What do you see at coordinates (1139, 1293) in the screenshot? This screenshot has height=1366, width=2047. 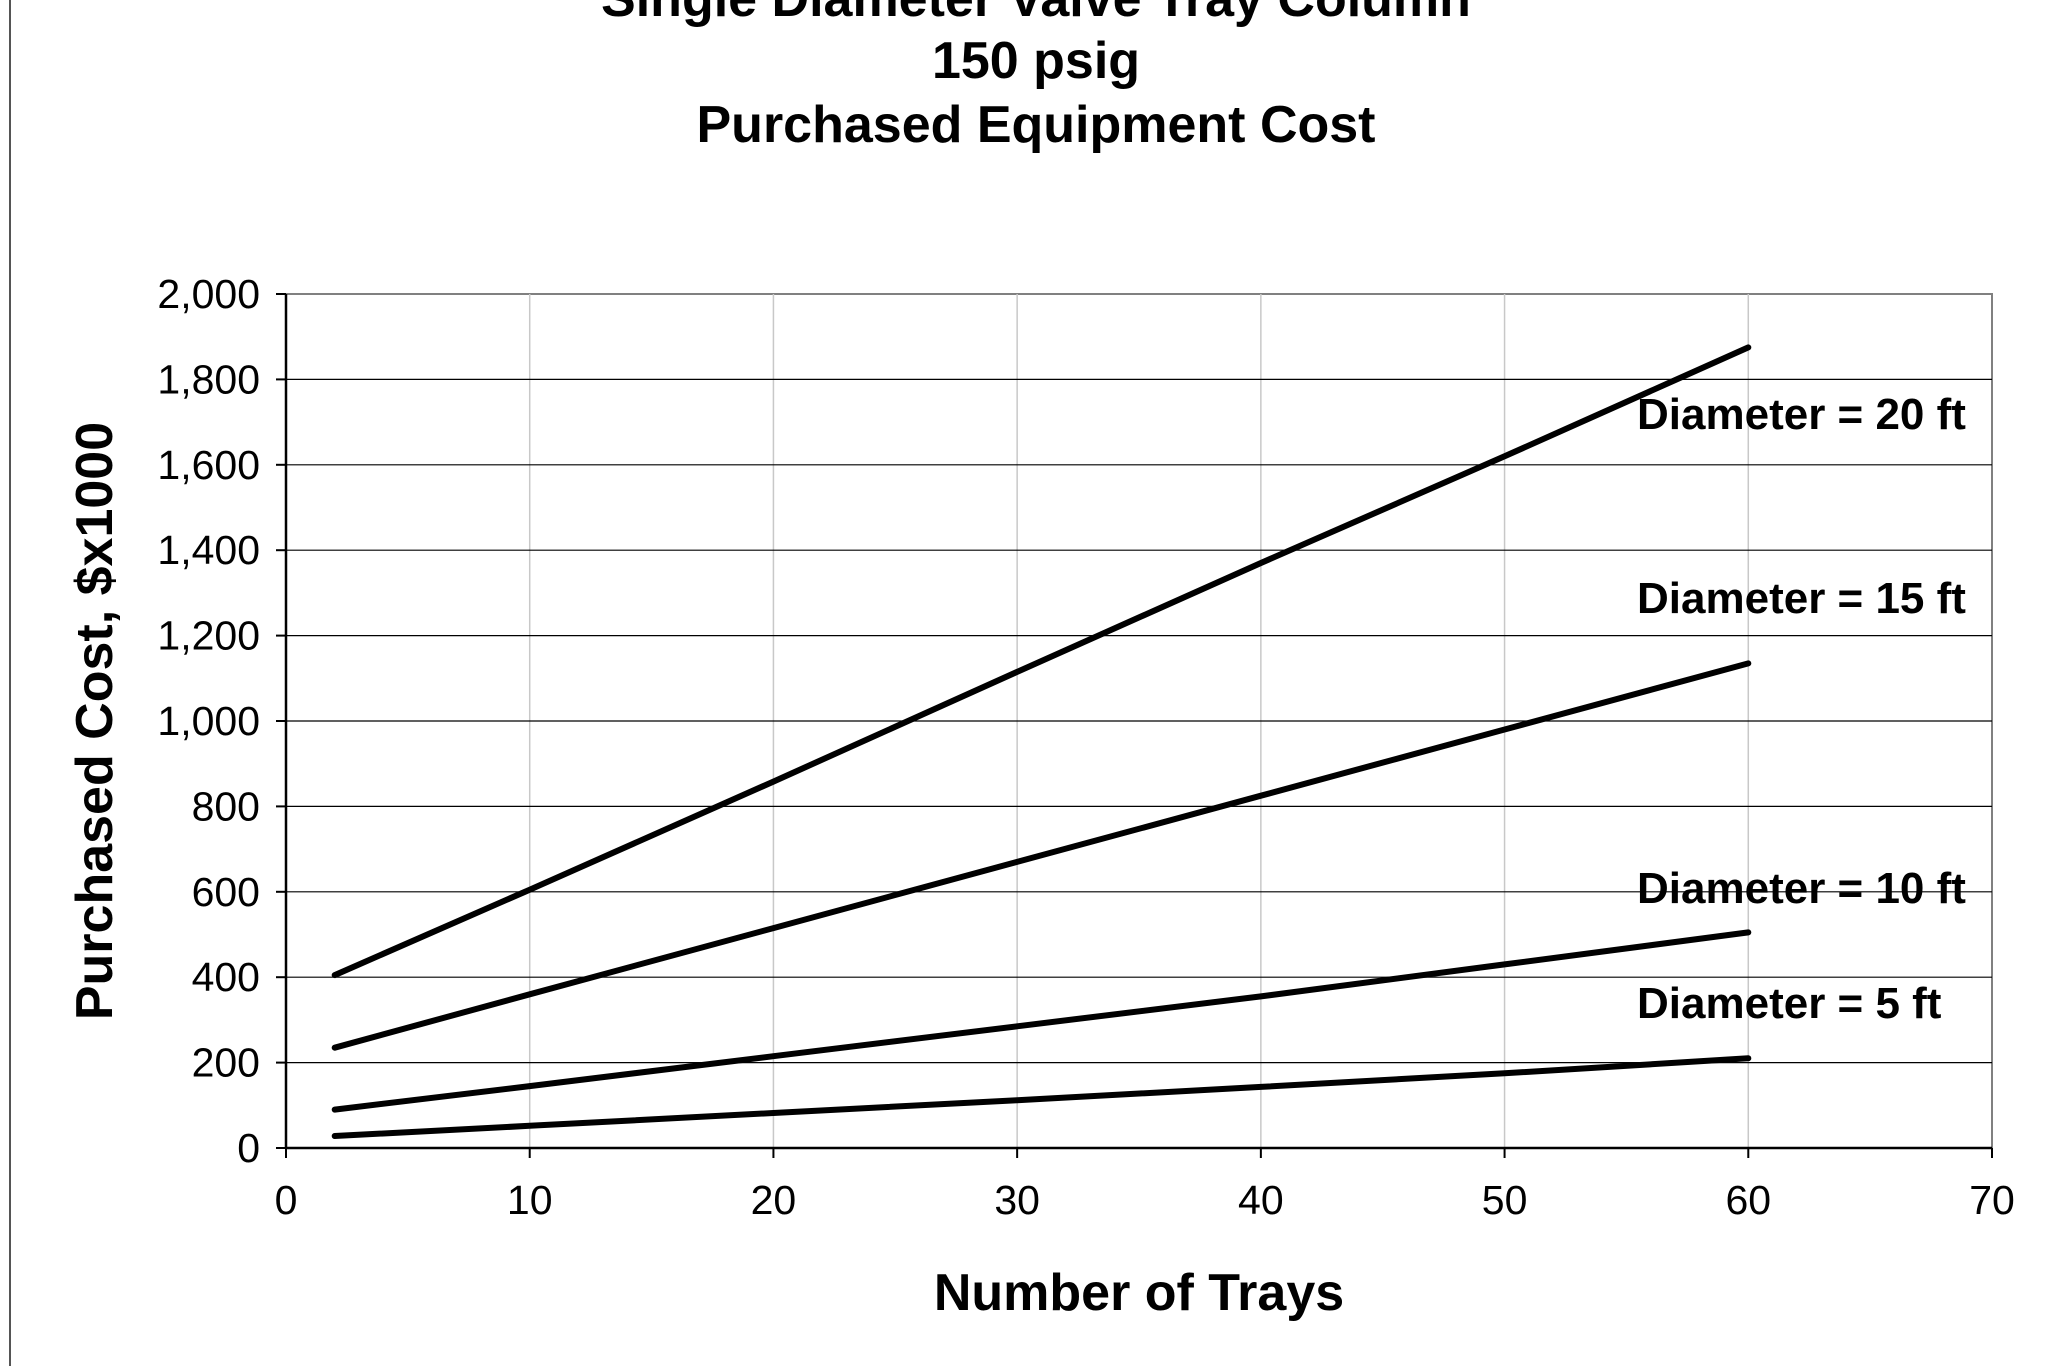 I see `x-axis-title: Number of Trays` at bounding box center [1139, 1293].